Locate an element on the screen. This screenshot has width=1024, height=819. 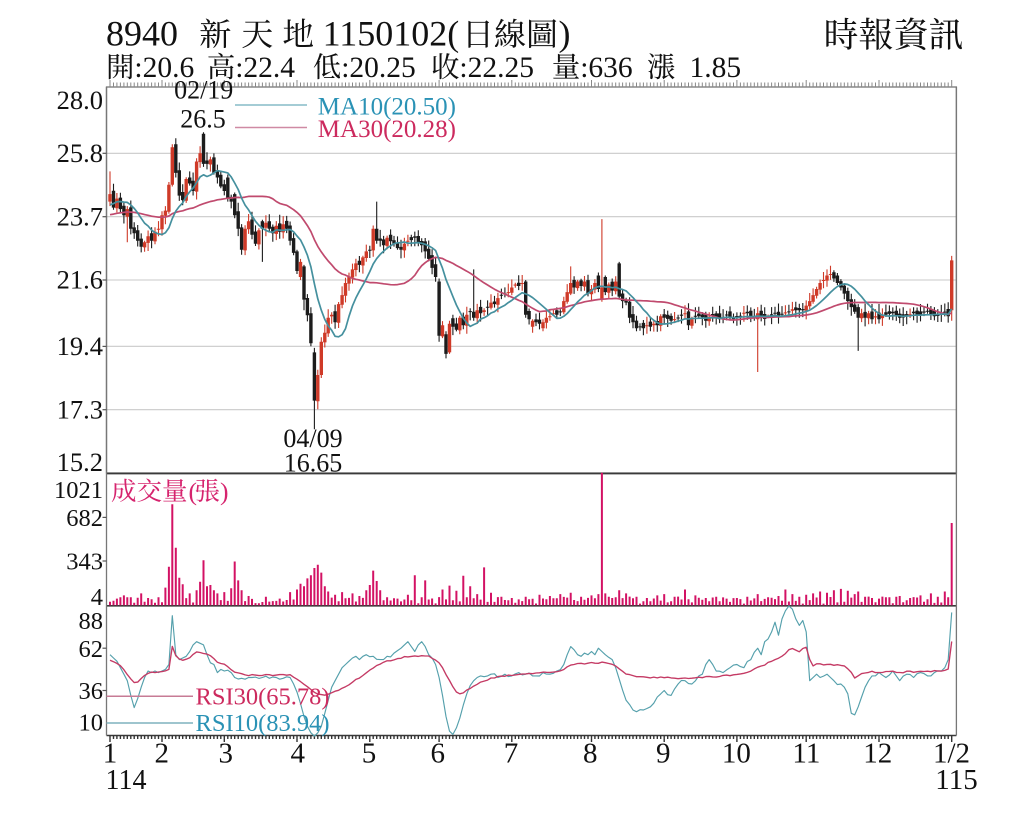
svg-text: 02/19 is located at coordinates (203, 90).